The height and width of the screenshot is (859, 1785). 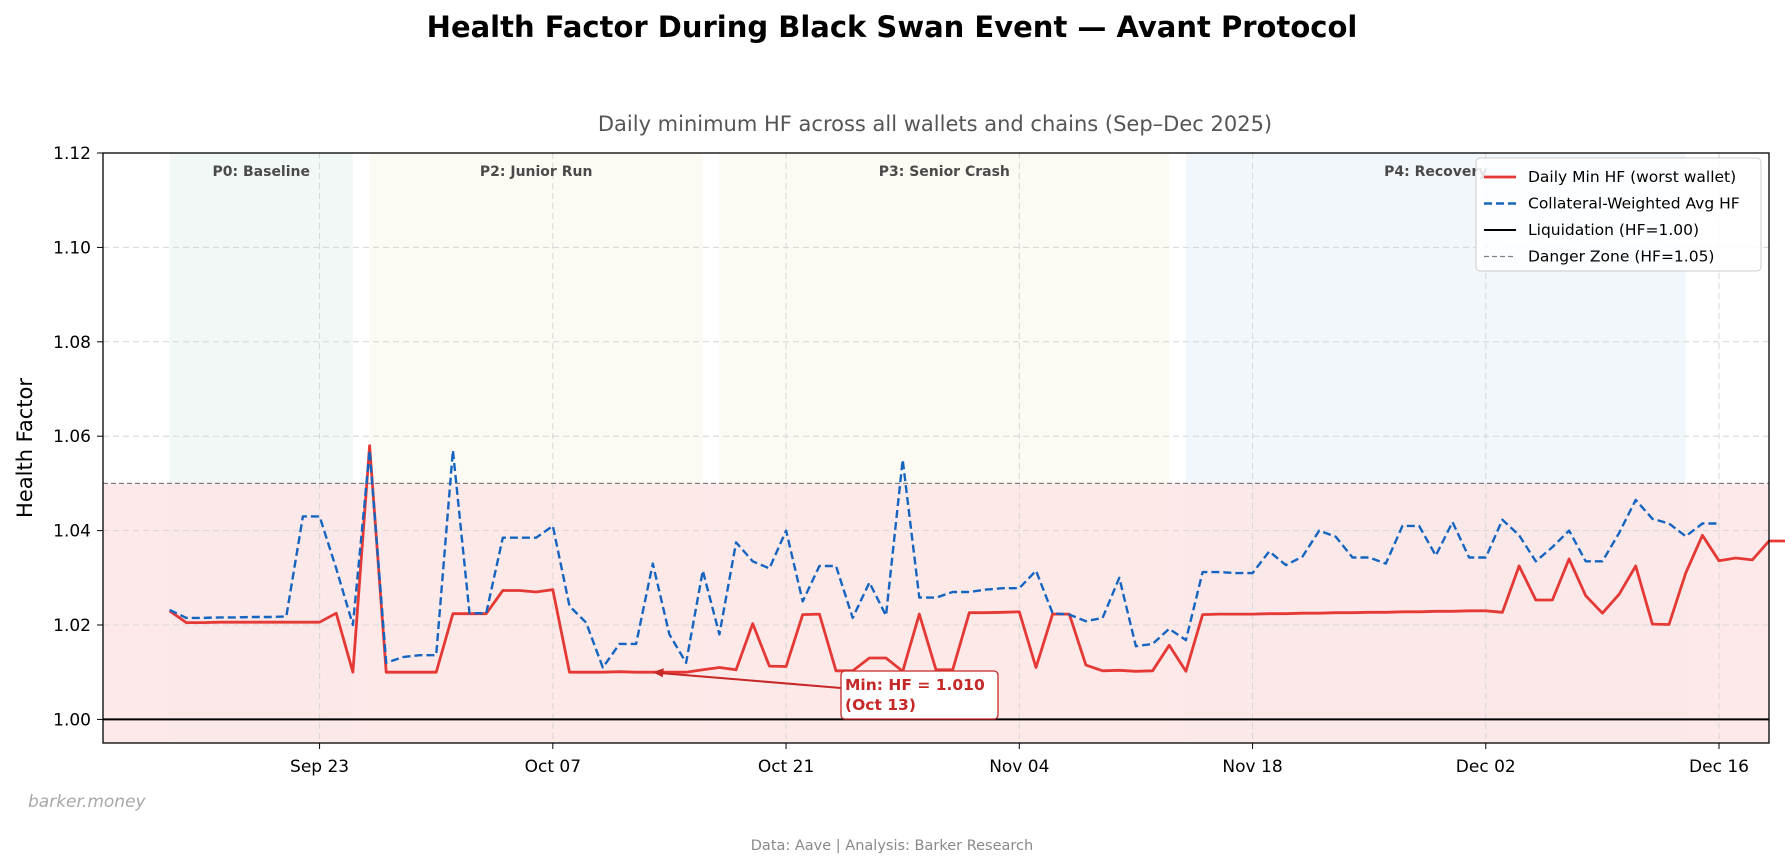 I want to click on legend-label: Collateral-Weighted Avg HF, so click(x=1634, y=204).